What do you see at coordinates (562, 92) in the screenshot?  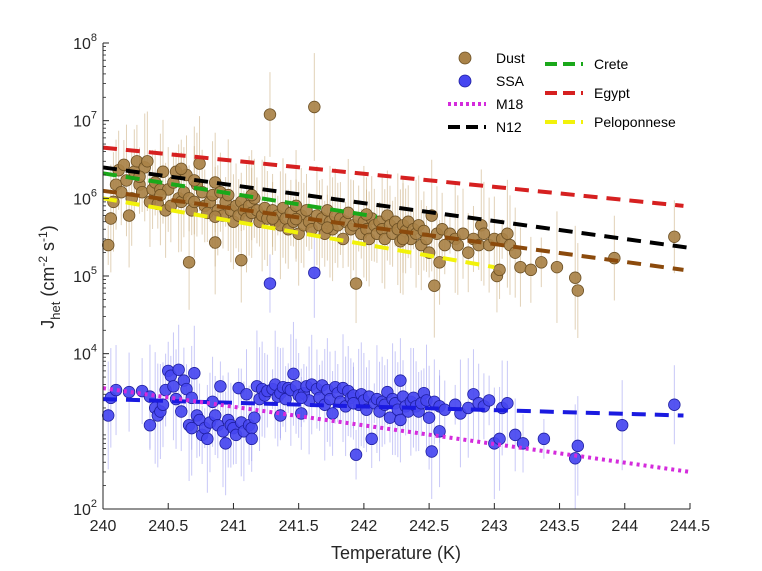 I see `legend: Dust SSA M18 N12 Crete Egypt Peloponnese` at bounding box center [562, 92].